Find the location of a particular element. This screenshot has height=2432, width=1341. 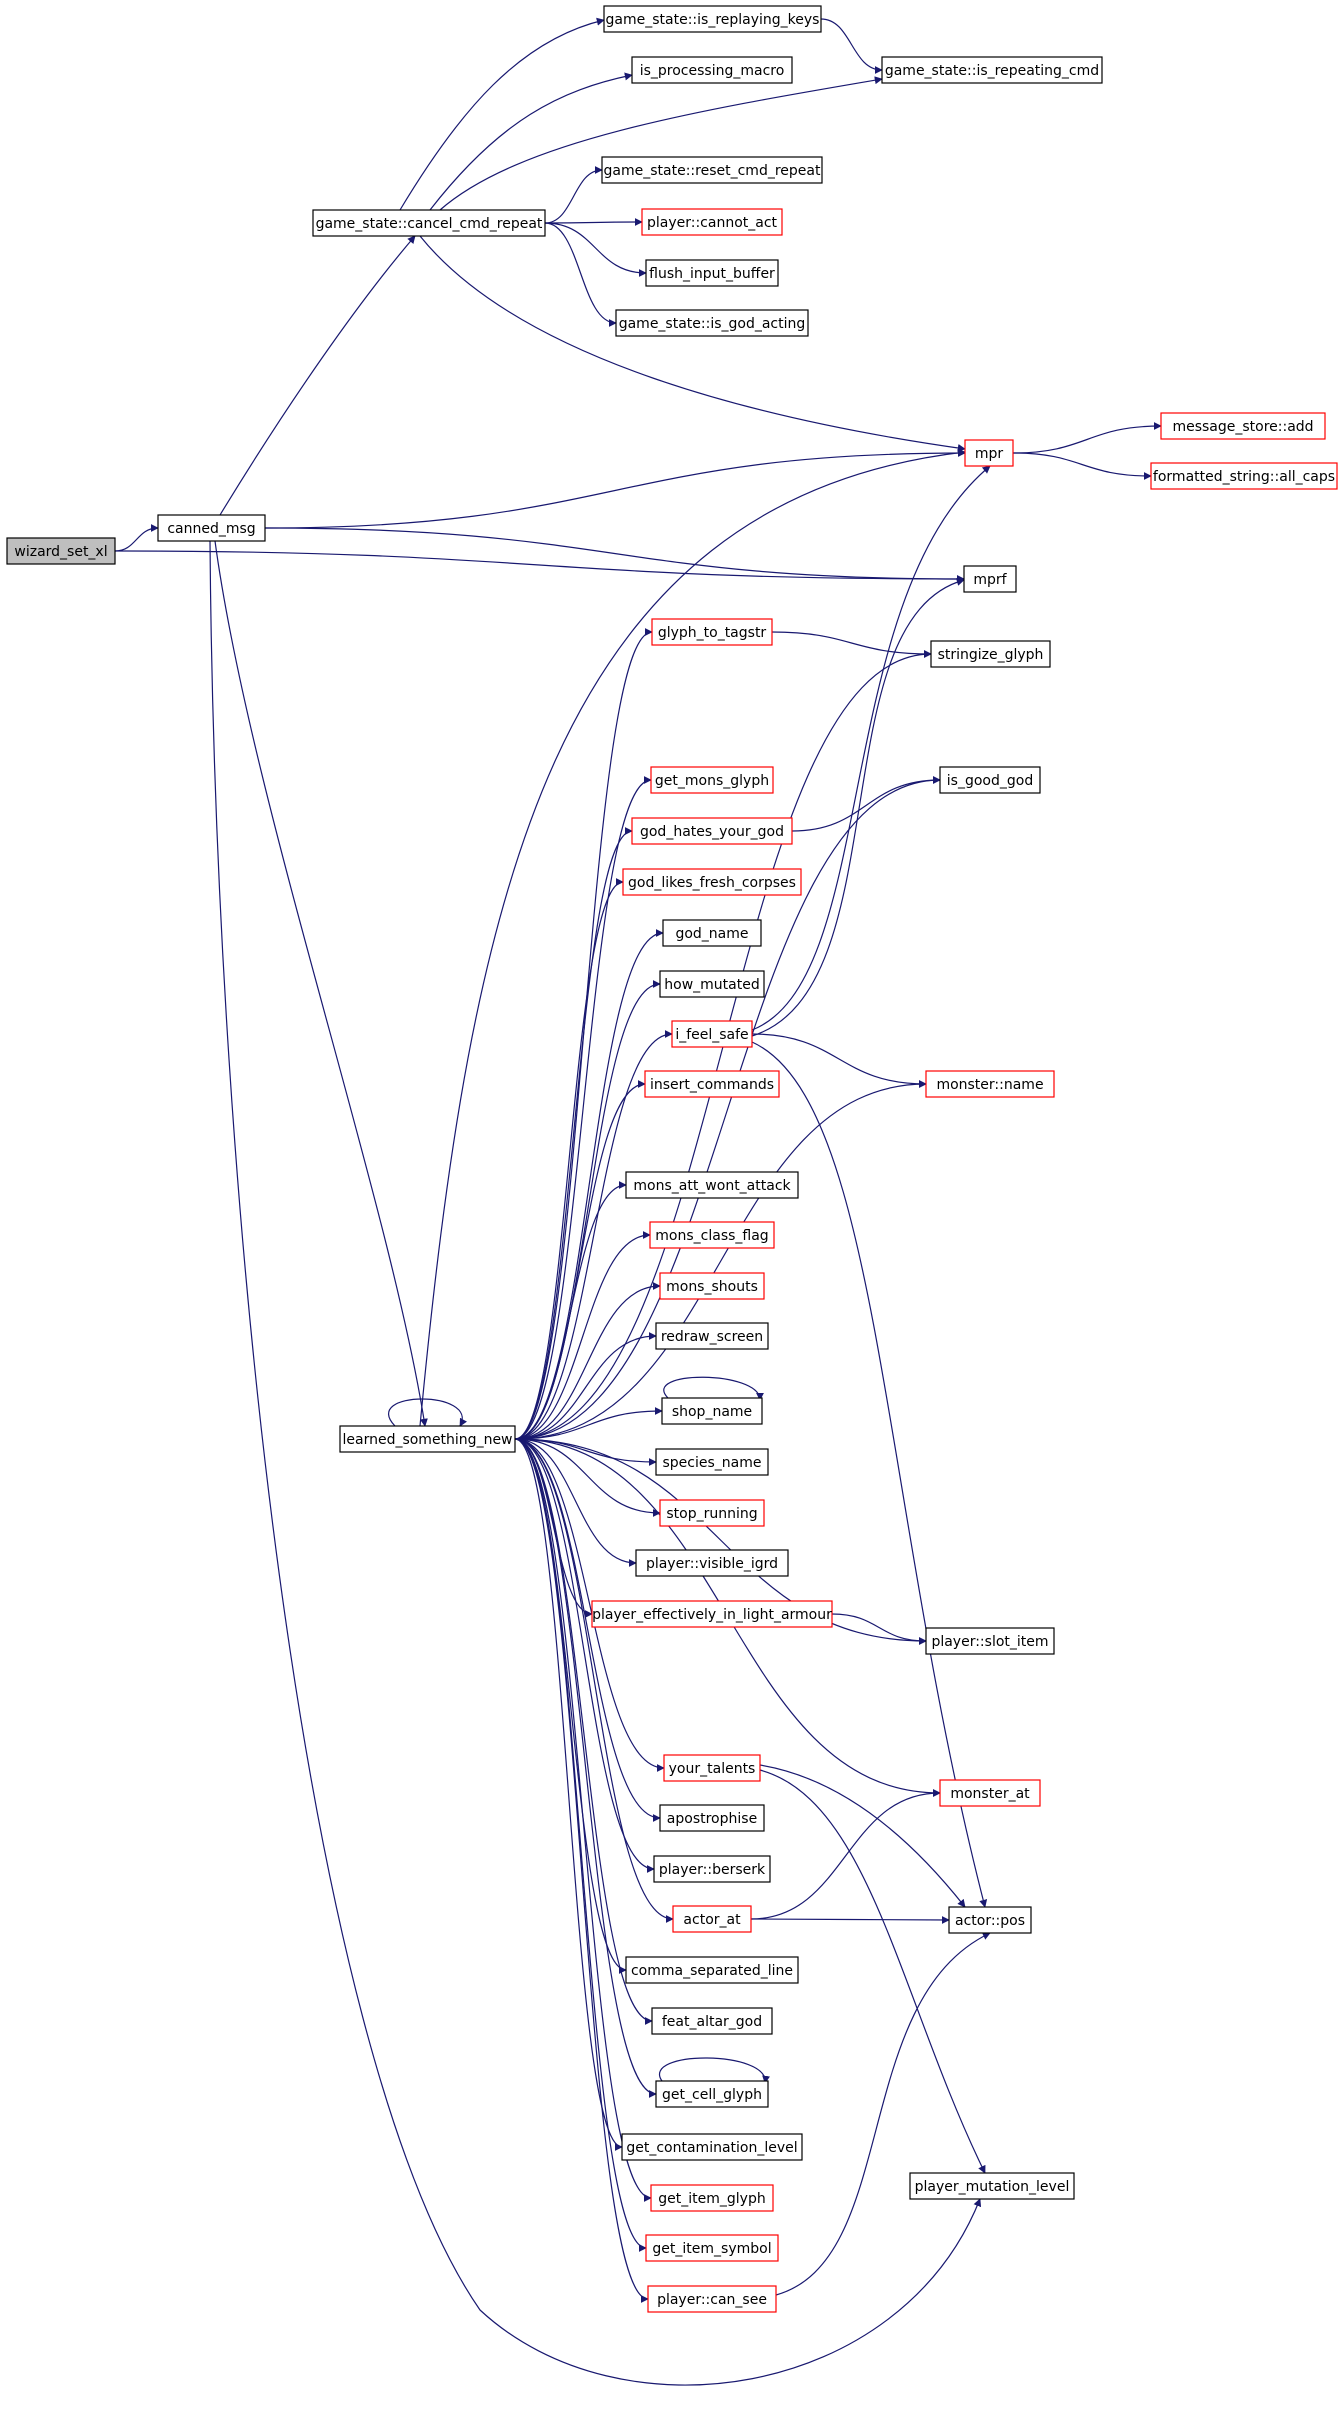

node-label: glyph_to_tagstr is located at coordinates (712, 633).